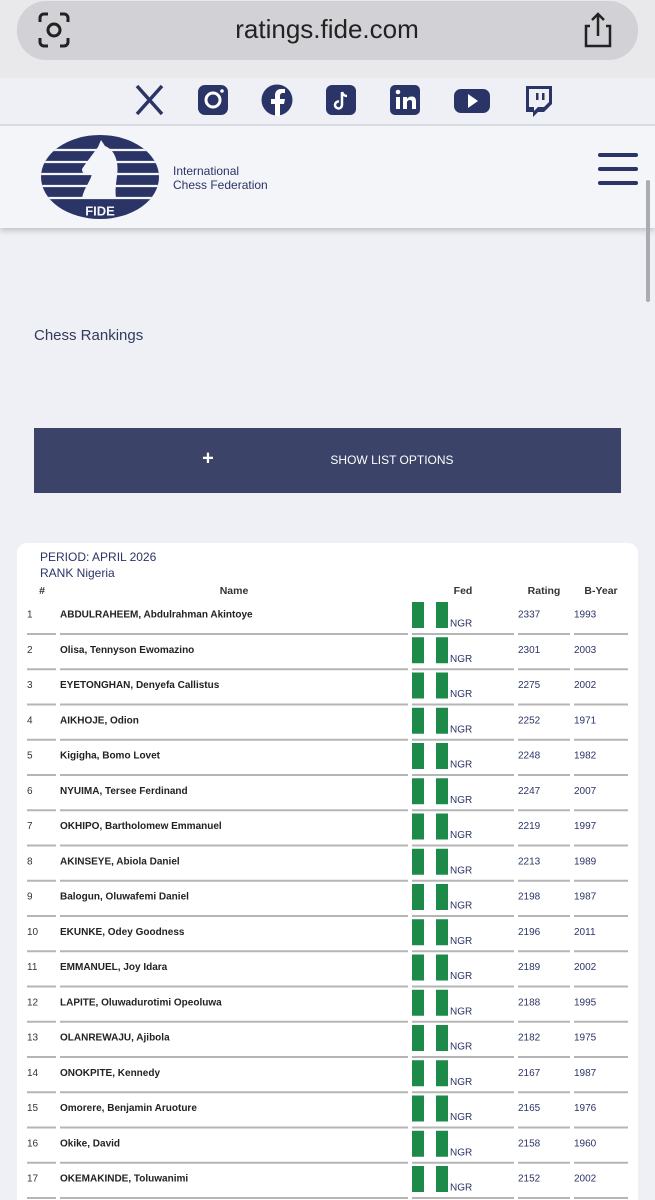  What do you see at coordinates (327, 1147) in the screenshot?
I see `ranking-row: 16 Okike, David NGR 2158 1960` at bounding box center [327, 1147].